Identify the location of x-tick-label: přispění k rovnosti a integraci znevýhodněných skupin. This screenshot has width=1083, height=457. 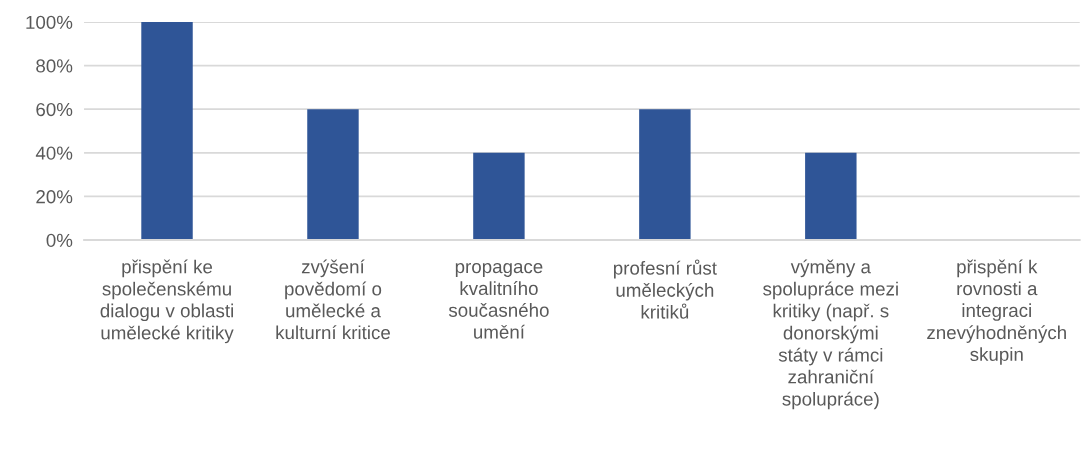
(996, 312).